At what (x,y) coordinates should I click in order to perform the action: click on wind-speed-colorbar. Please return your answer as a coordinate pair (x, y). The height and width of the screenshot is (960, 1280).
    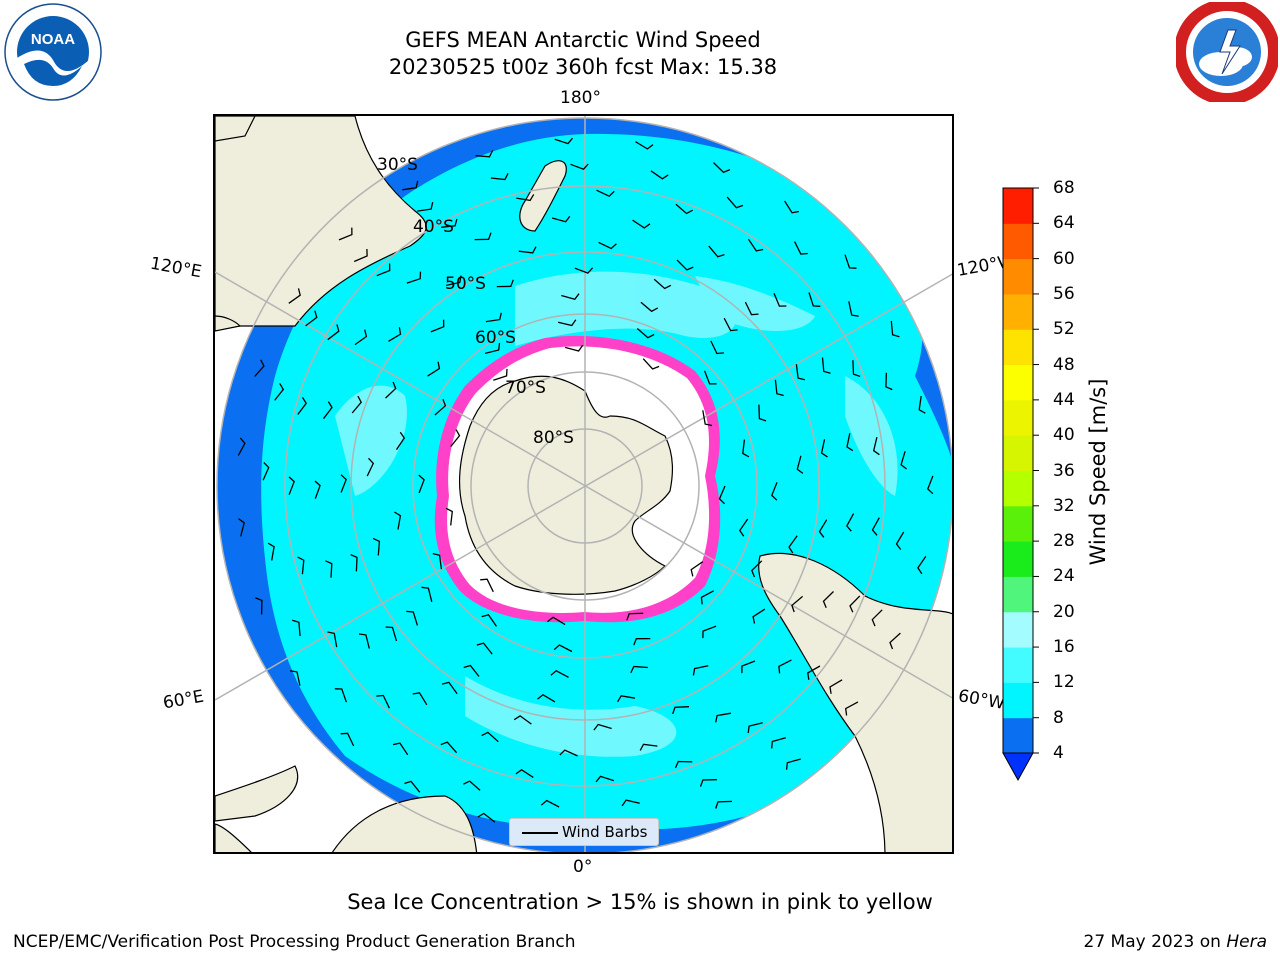
    Looking at the image, I should click on (1020, 484).